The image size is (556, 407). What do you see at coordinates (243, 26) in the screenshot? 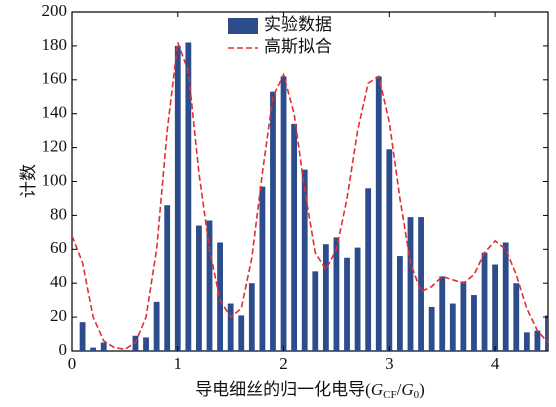
I see `legend-swatch` at bounding box center [243, 26].